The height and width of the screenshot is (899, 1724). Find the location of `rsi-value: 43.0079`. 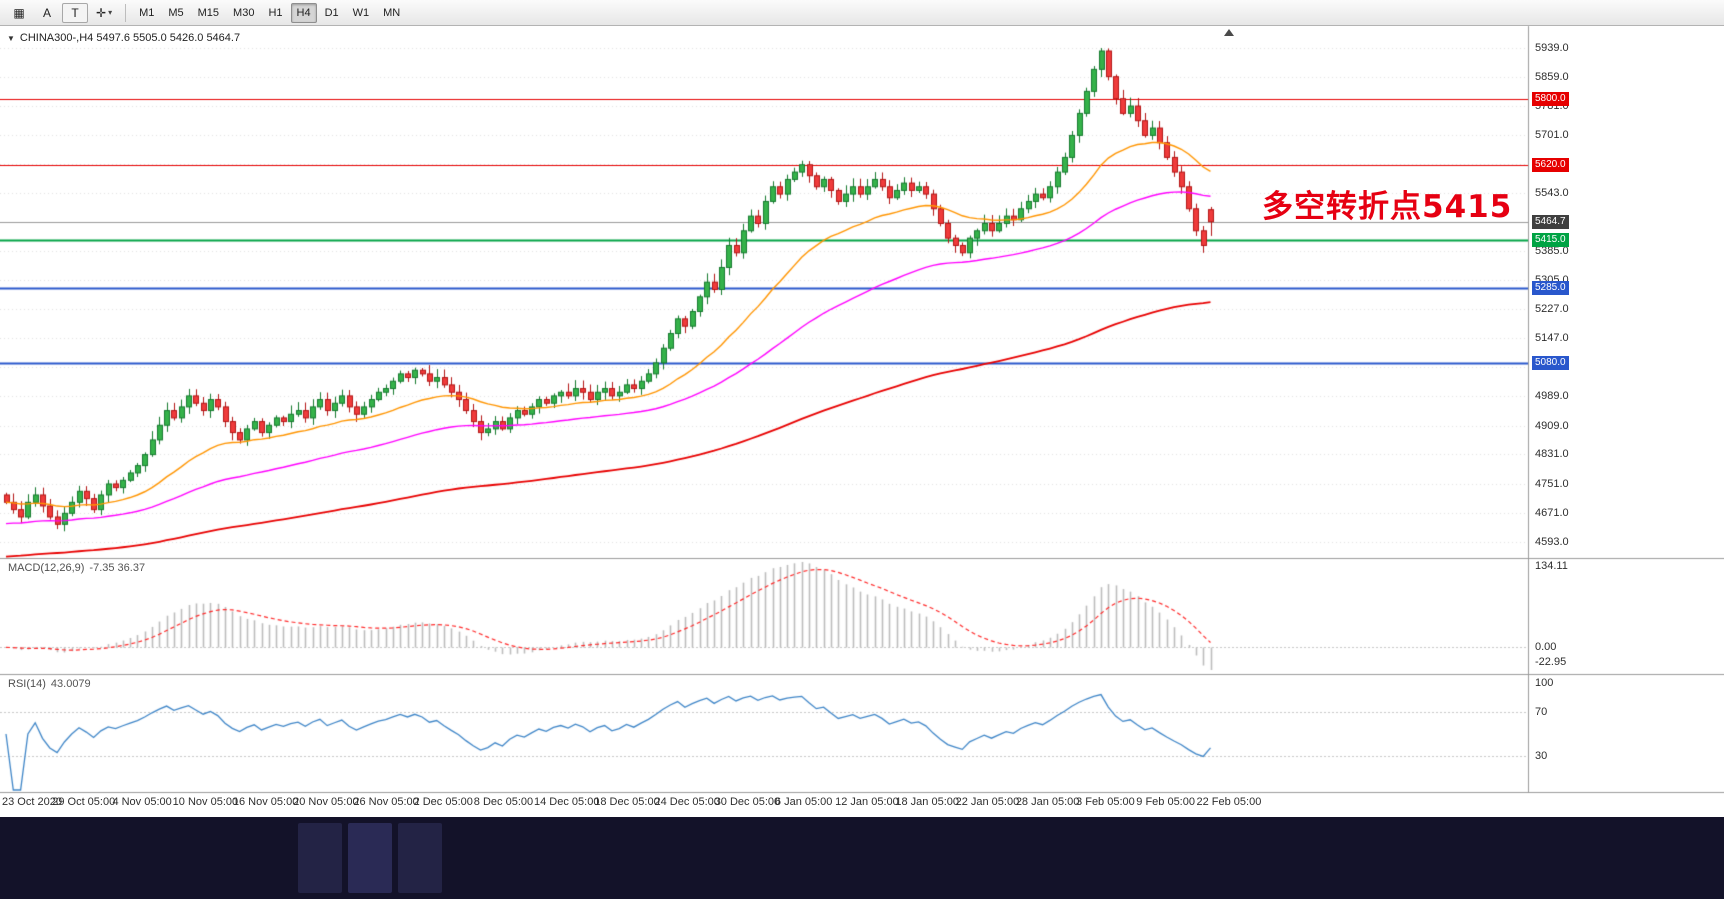

rsi-value: 43.0079 is located at coordinates (70, 684).